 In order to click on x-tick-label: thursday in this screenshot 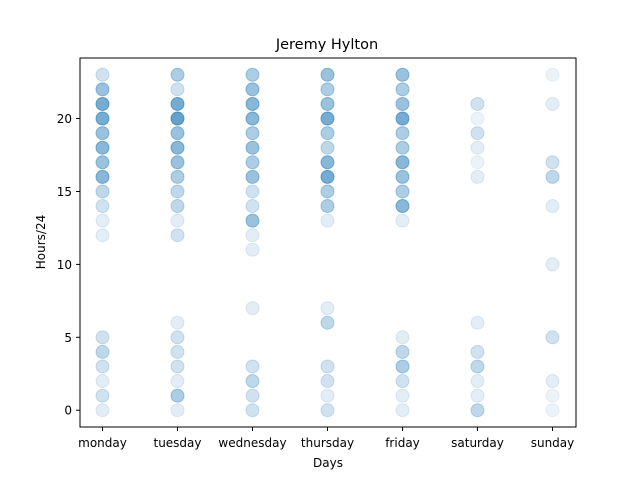, I will do `click(327, 443)`.